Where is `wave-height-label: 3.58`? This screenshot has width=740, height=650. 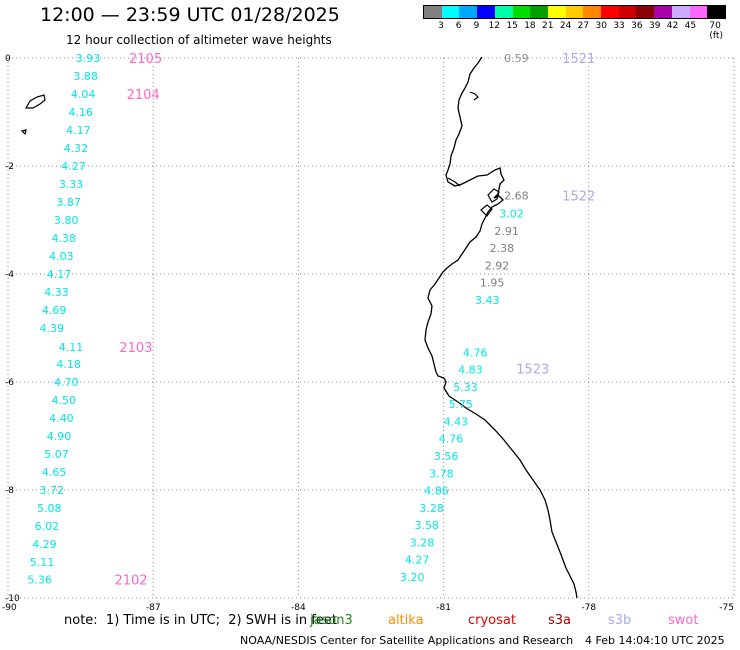
wave-height-label: 3.58 is located at coordinates (427, 525).